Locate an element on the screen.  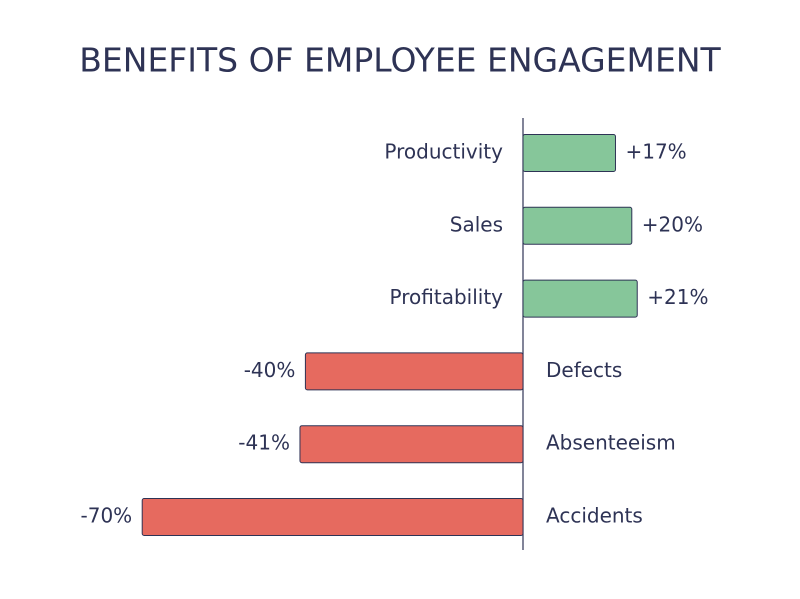
value-label: +20% is located at coordinates (672, 224).